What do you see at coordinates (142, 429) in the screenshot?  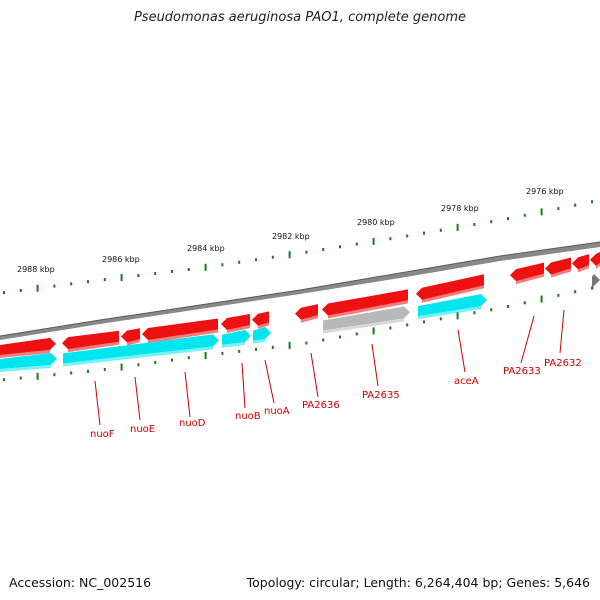 I see `gene-label: nuoE` at bounding box center [142, 429].